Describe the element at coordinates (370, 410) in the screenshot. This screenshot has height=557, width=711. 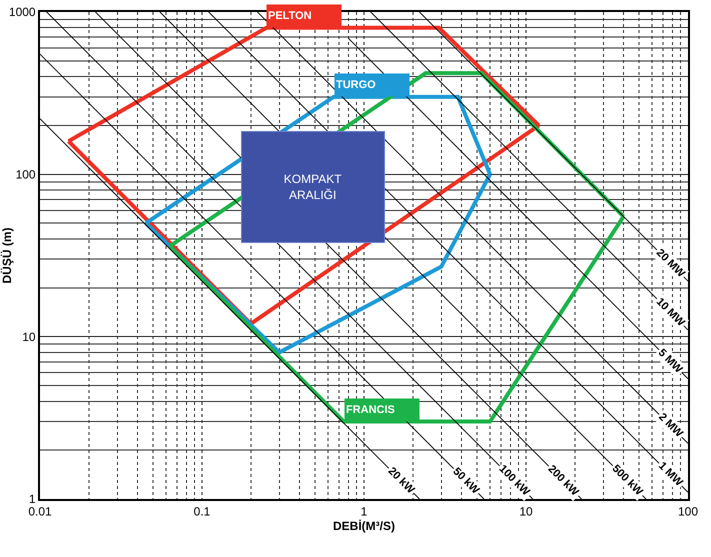
I see `series-label: FRANCIS` at that location.